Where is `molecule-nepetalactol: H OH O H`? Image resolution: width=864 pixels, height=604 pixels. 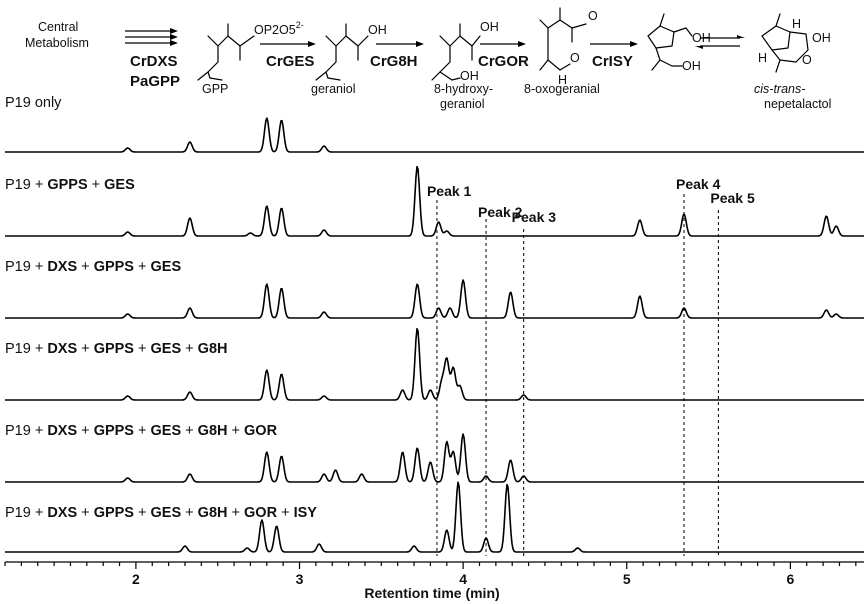
molecule-nepetalactol: H OH O H is located at coordinates (794, 43).